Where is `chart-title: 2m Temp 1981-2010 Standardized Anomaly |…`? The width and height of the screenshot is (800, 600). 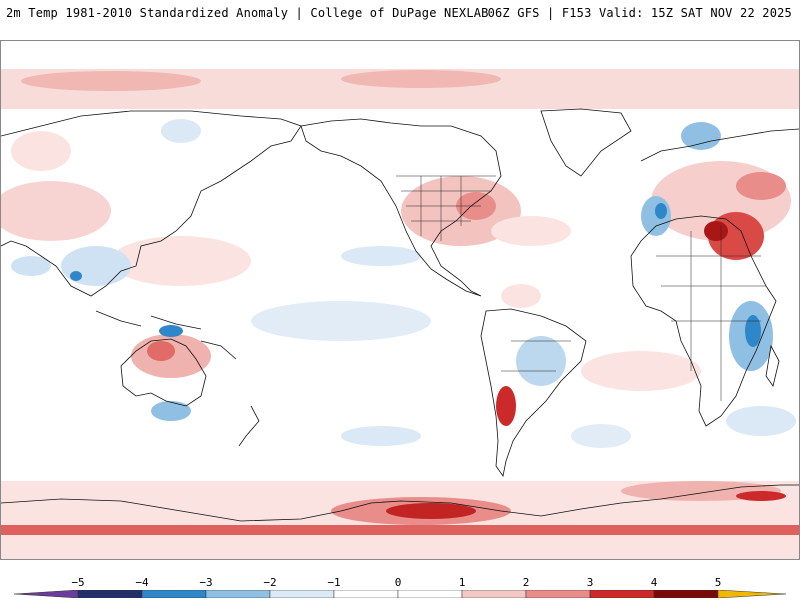
chart-title: 2m Temp 1981-2010 Standardized Anomaly |… is located at coordinates (247, 13).